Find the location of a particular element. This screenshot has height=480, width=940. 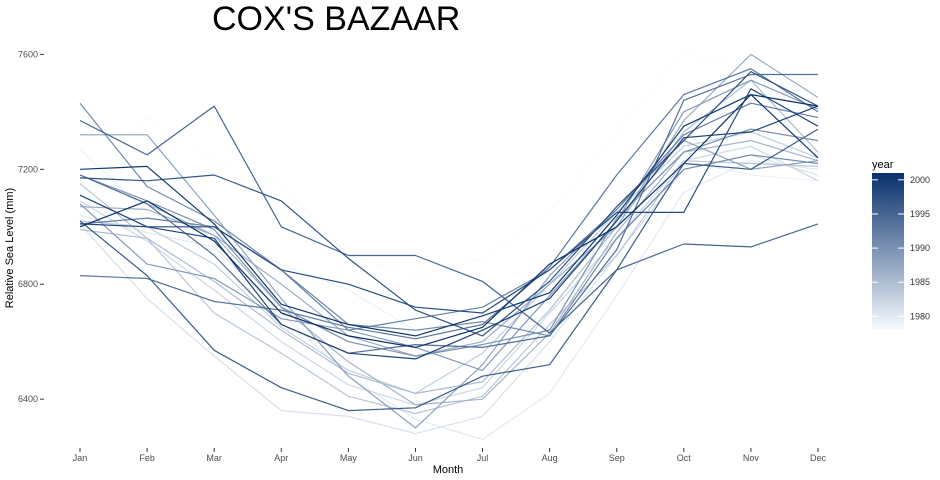

legend-ticks: 1980 1985 1990 1995 2000 is located at coordinates (901, 248).